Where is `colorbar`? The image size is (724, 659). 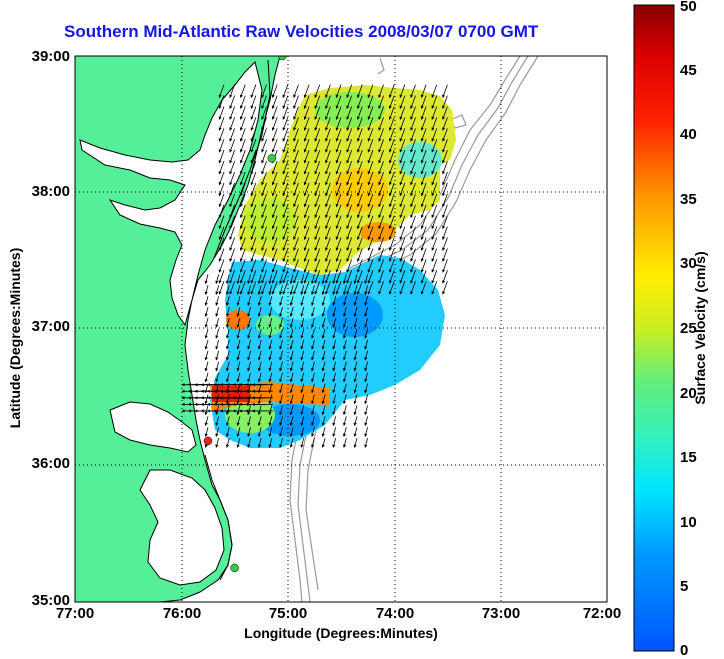
colorbar is located at coordinates (654, 328).